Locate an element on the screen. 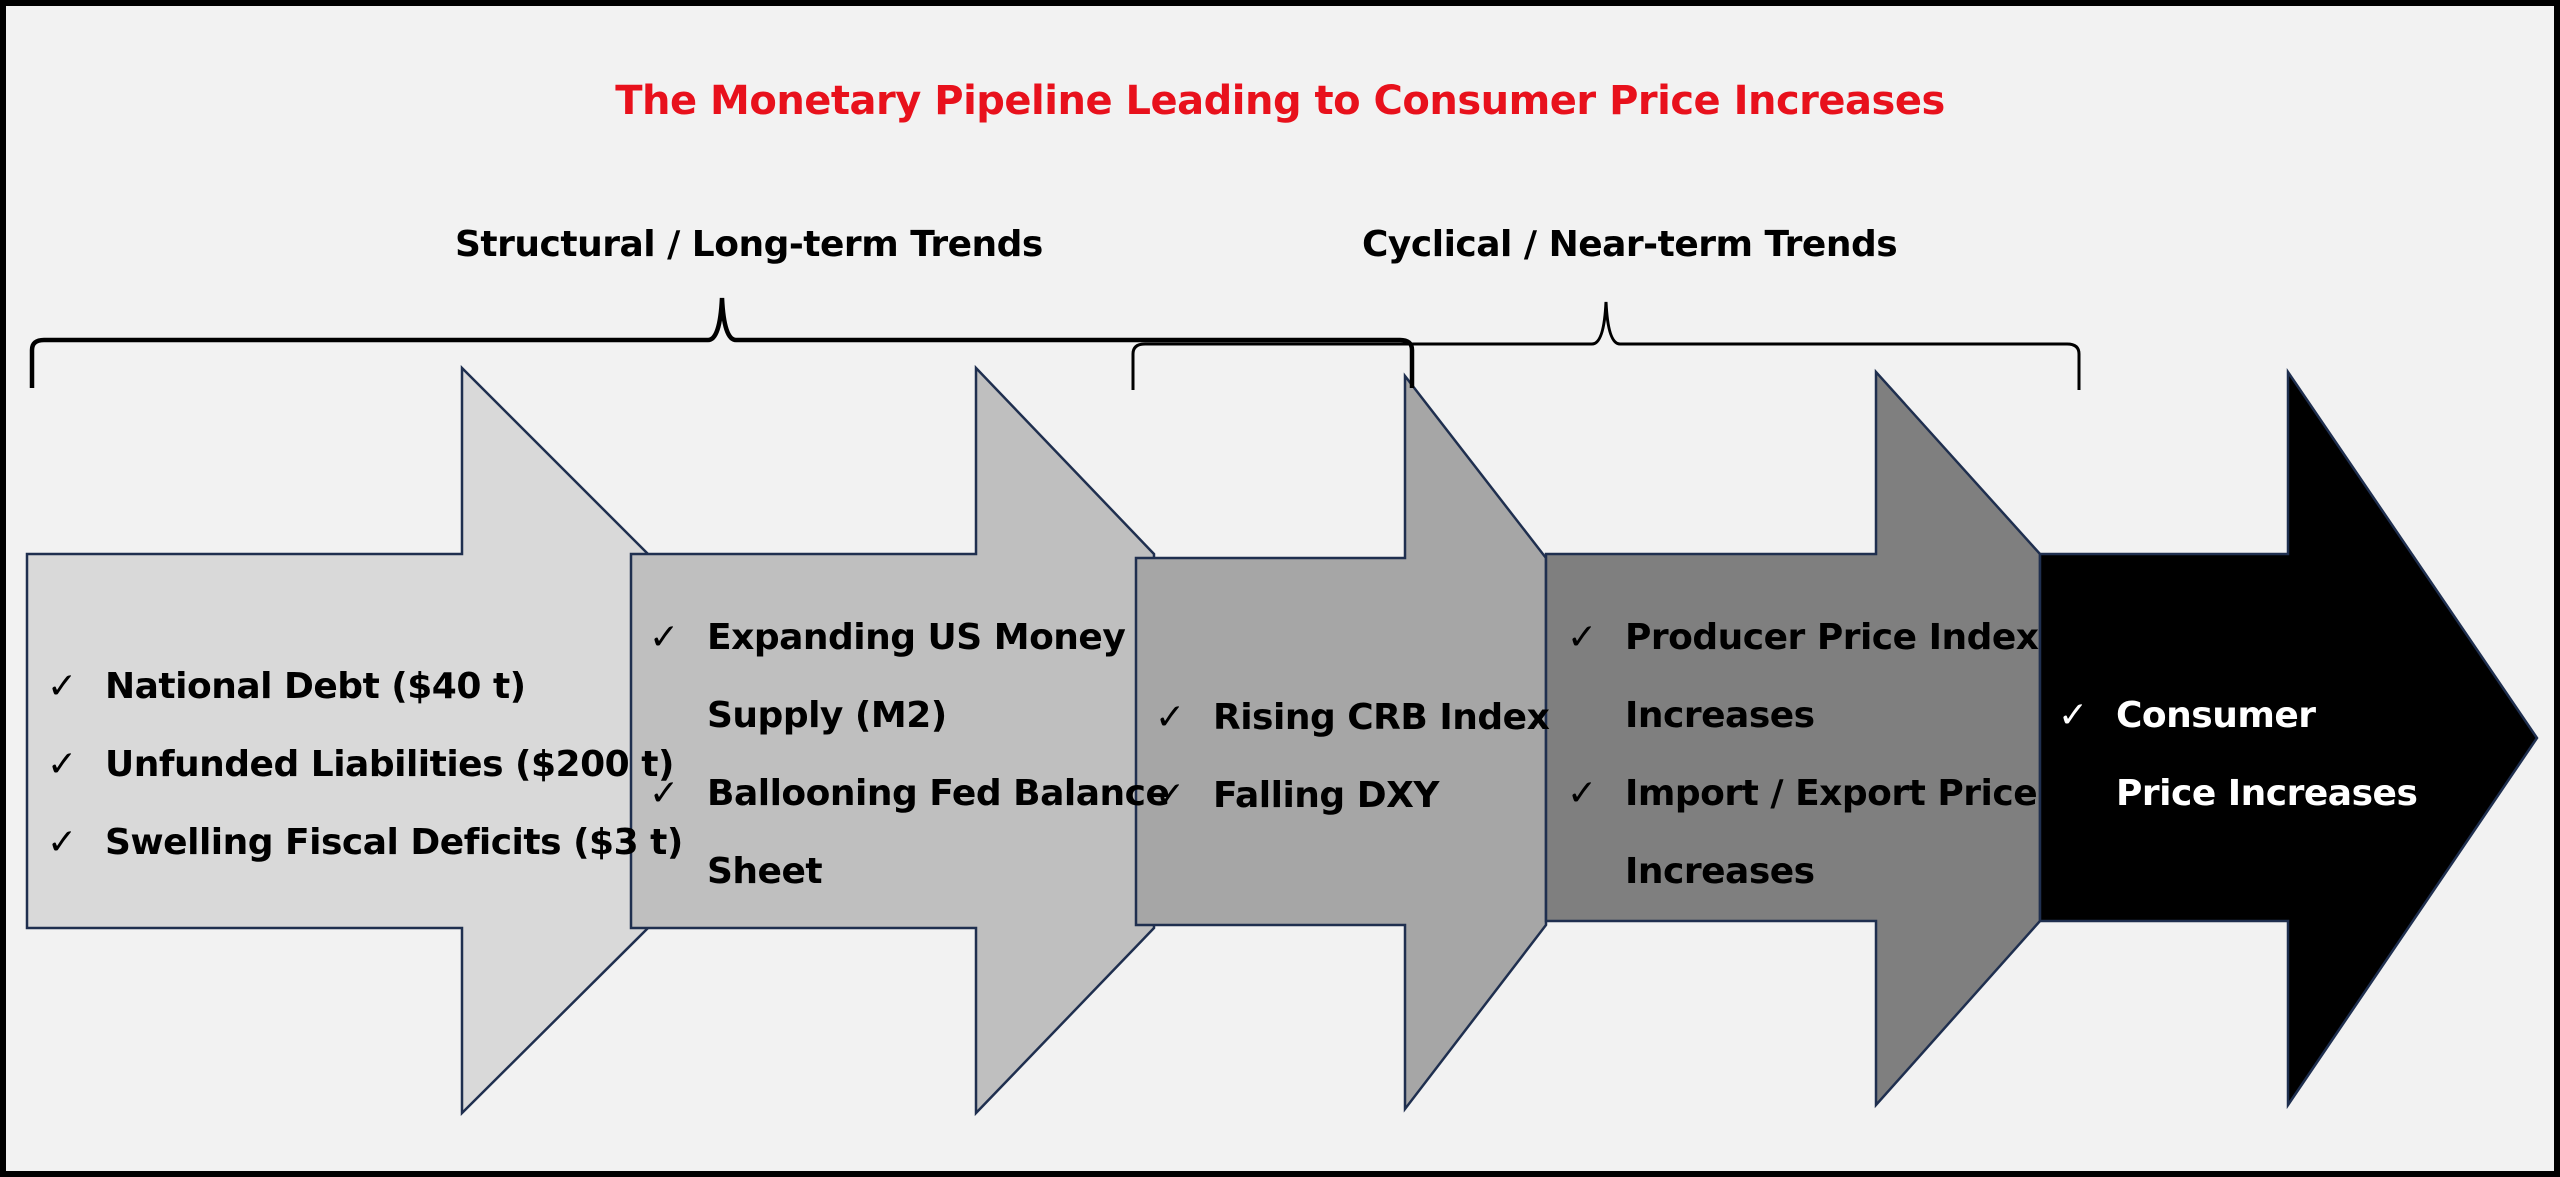 This screenshot has width=2560, height=1177. bullet-item: ✓ Import / Export Price Increases is located at coordinates (1803, 833).